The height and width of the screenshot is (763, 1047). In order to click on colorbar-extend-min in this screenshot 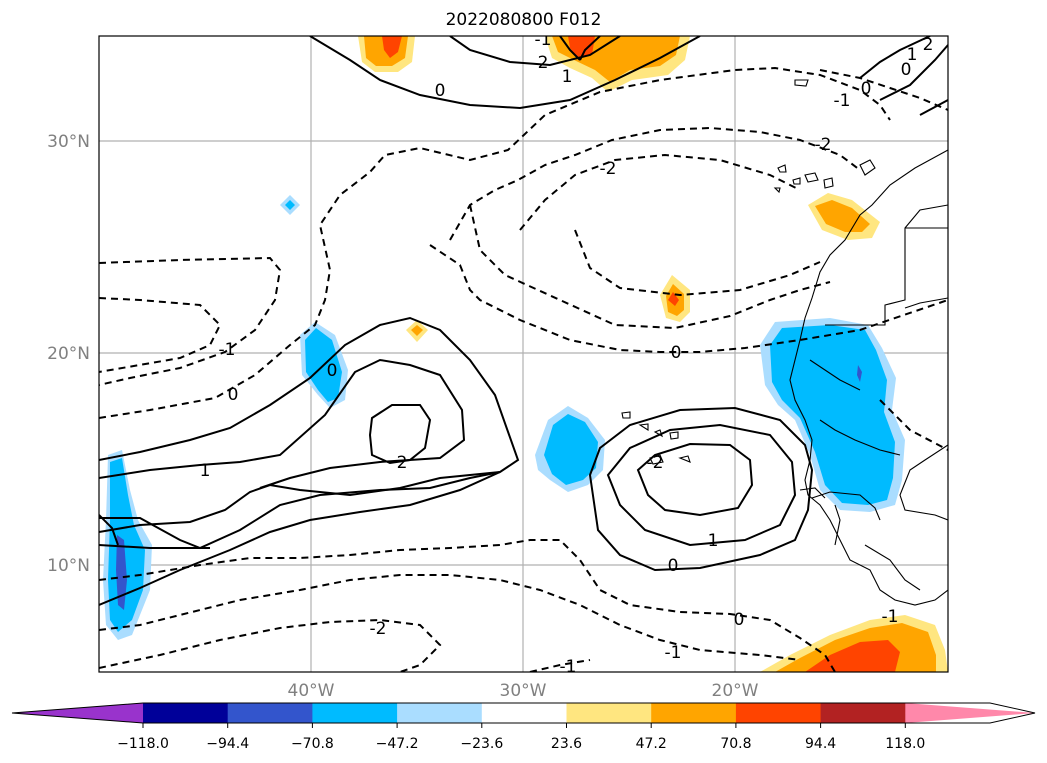, I will do `click(77, 713)`.